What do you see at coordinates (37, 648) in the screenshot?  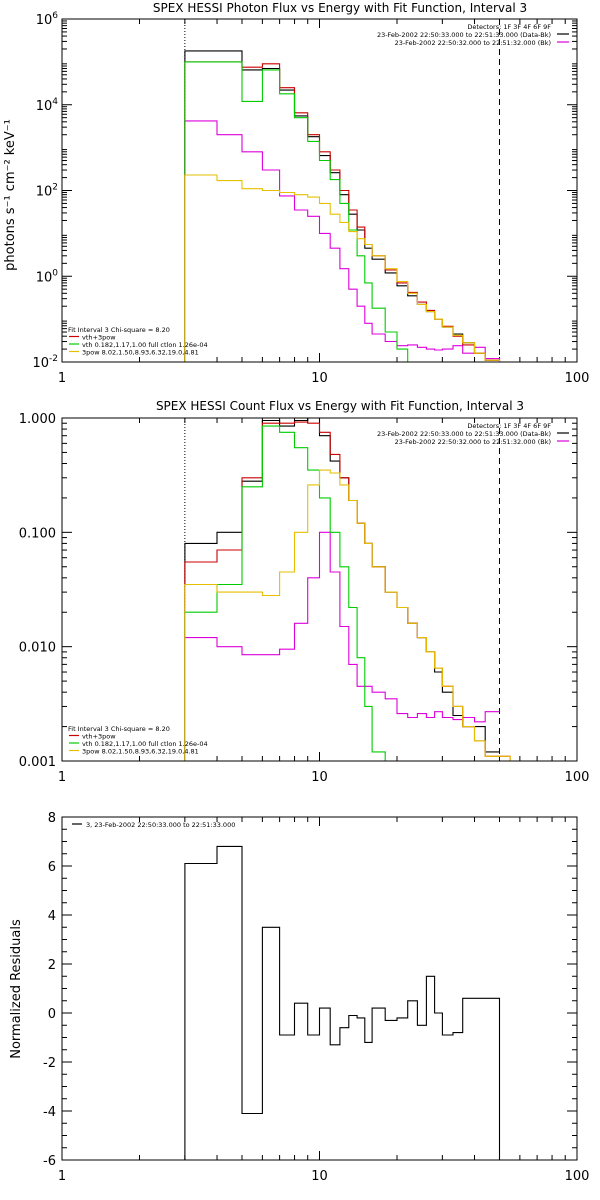 I see `y-tick-label: 0.010` at bounding box center [37, 648].